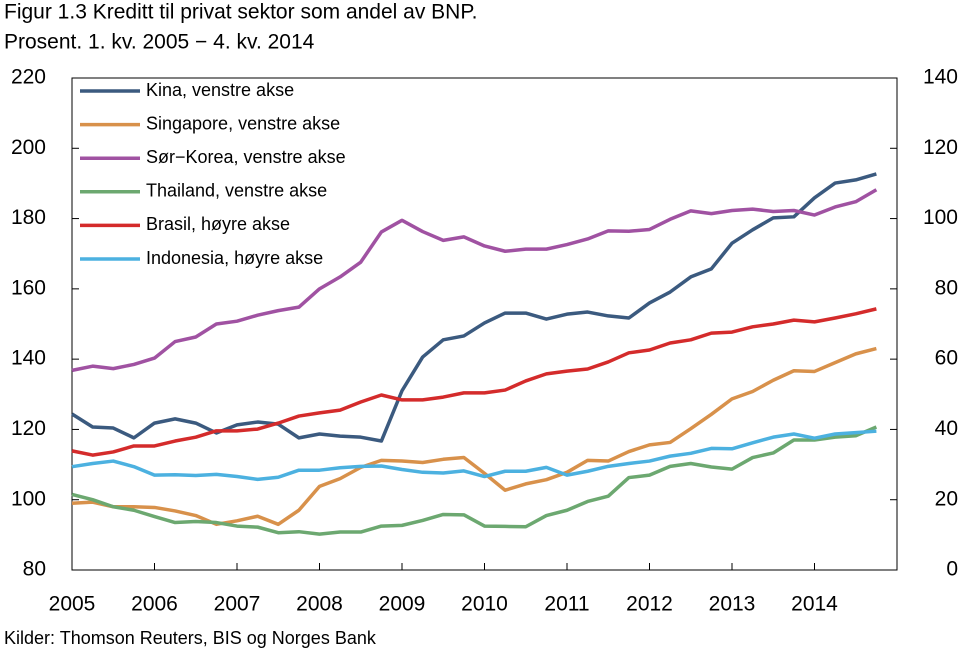 The height and width of the screenshot is (651, 960). Describe the element at coordinates (946, 498) in the screenshot. I see `y2-tick-label: 20` at that location.